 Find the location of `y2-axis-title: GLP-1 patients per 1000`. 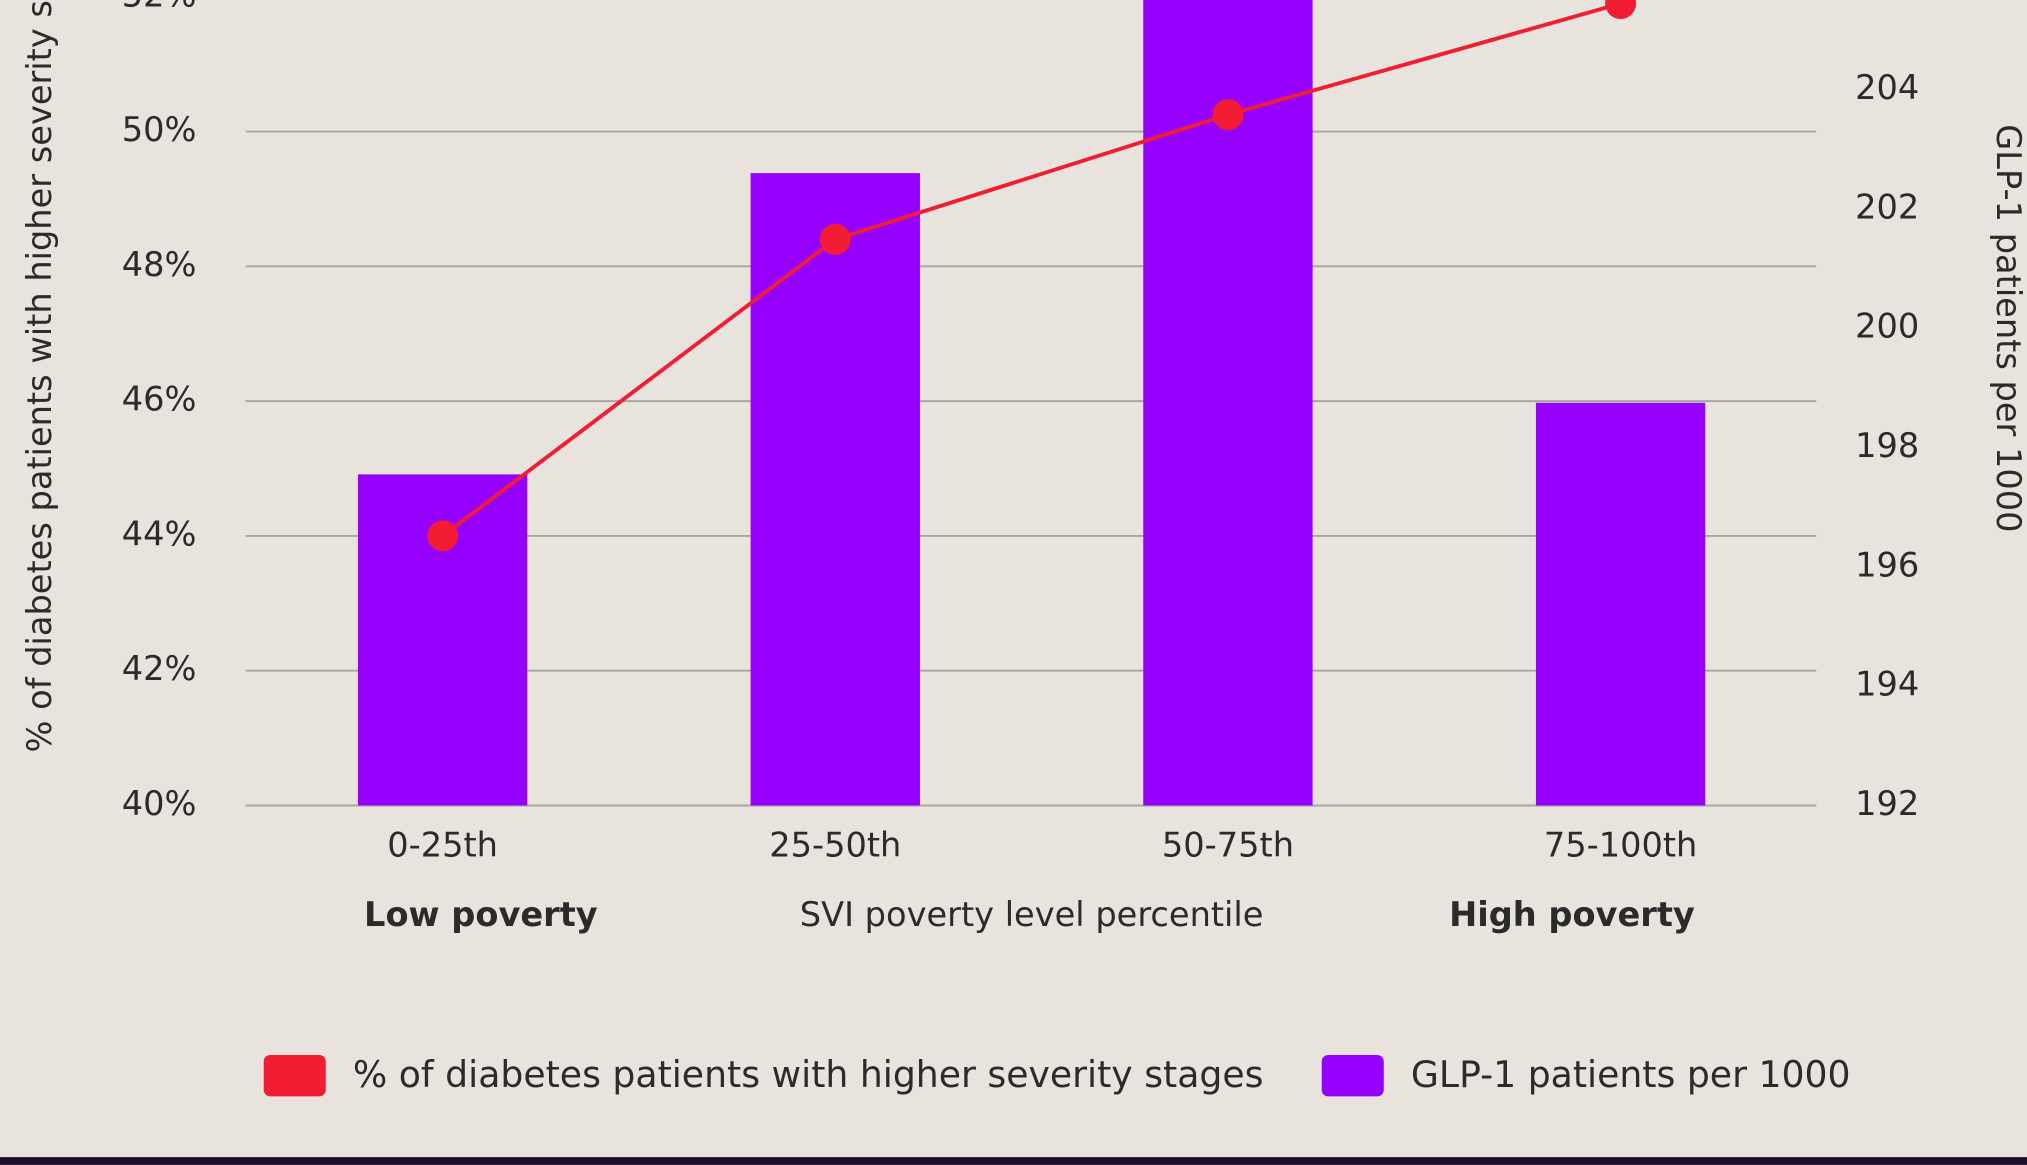

y2-axis-title: GLP-1 patients per 1000 is located at coordinates (2008, 328).